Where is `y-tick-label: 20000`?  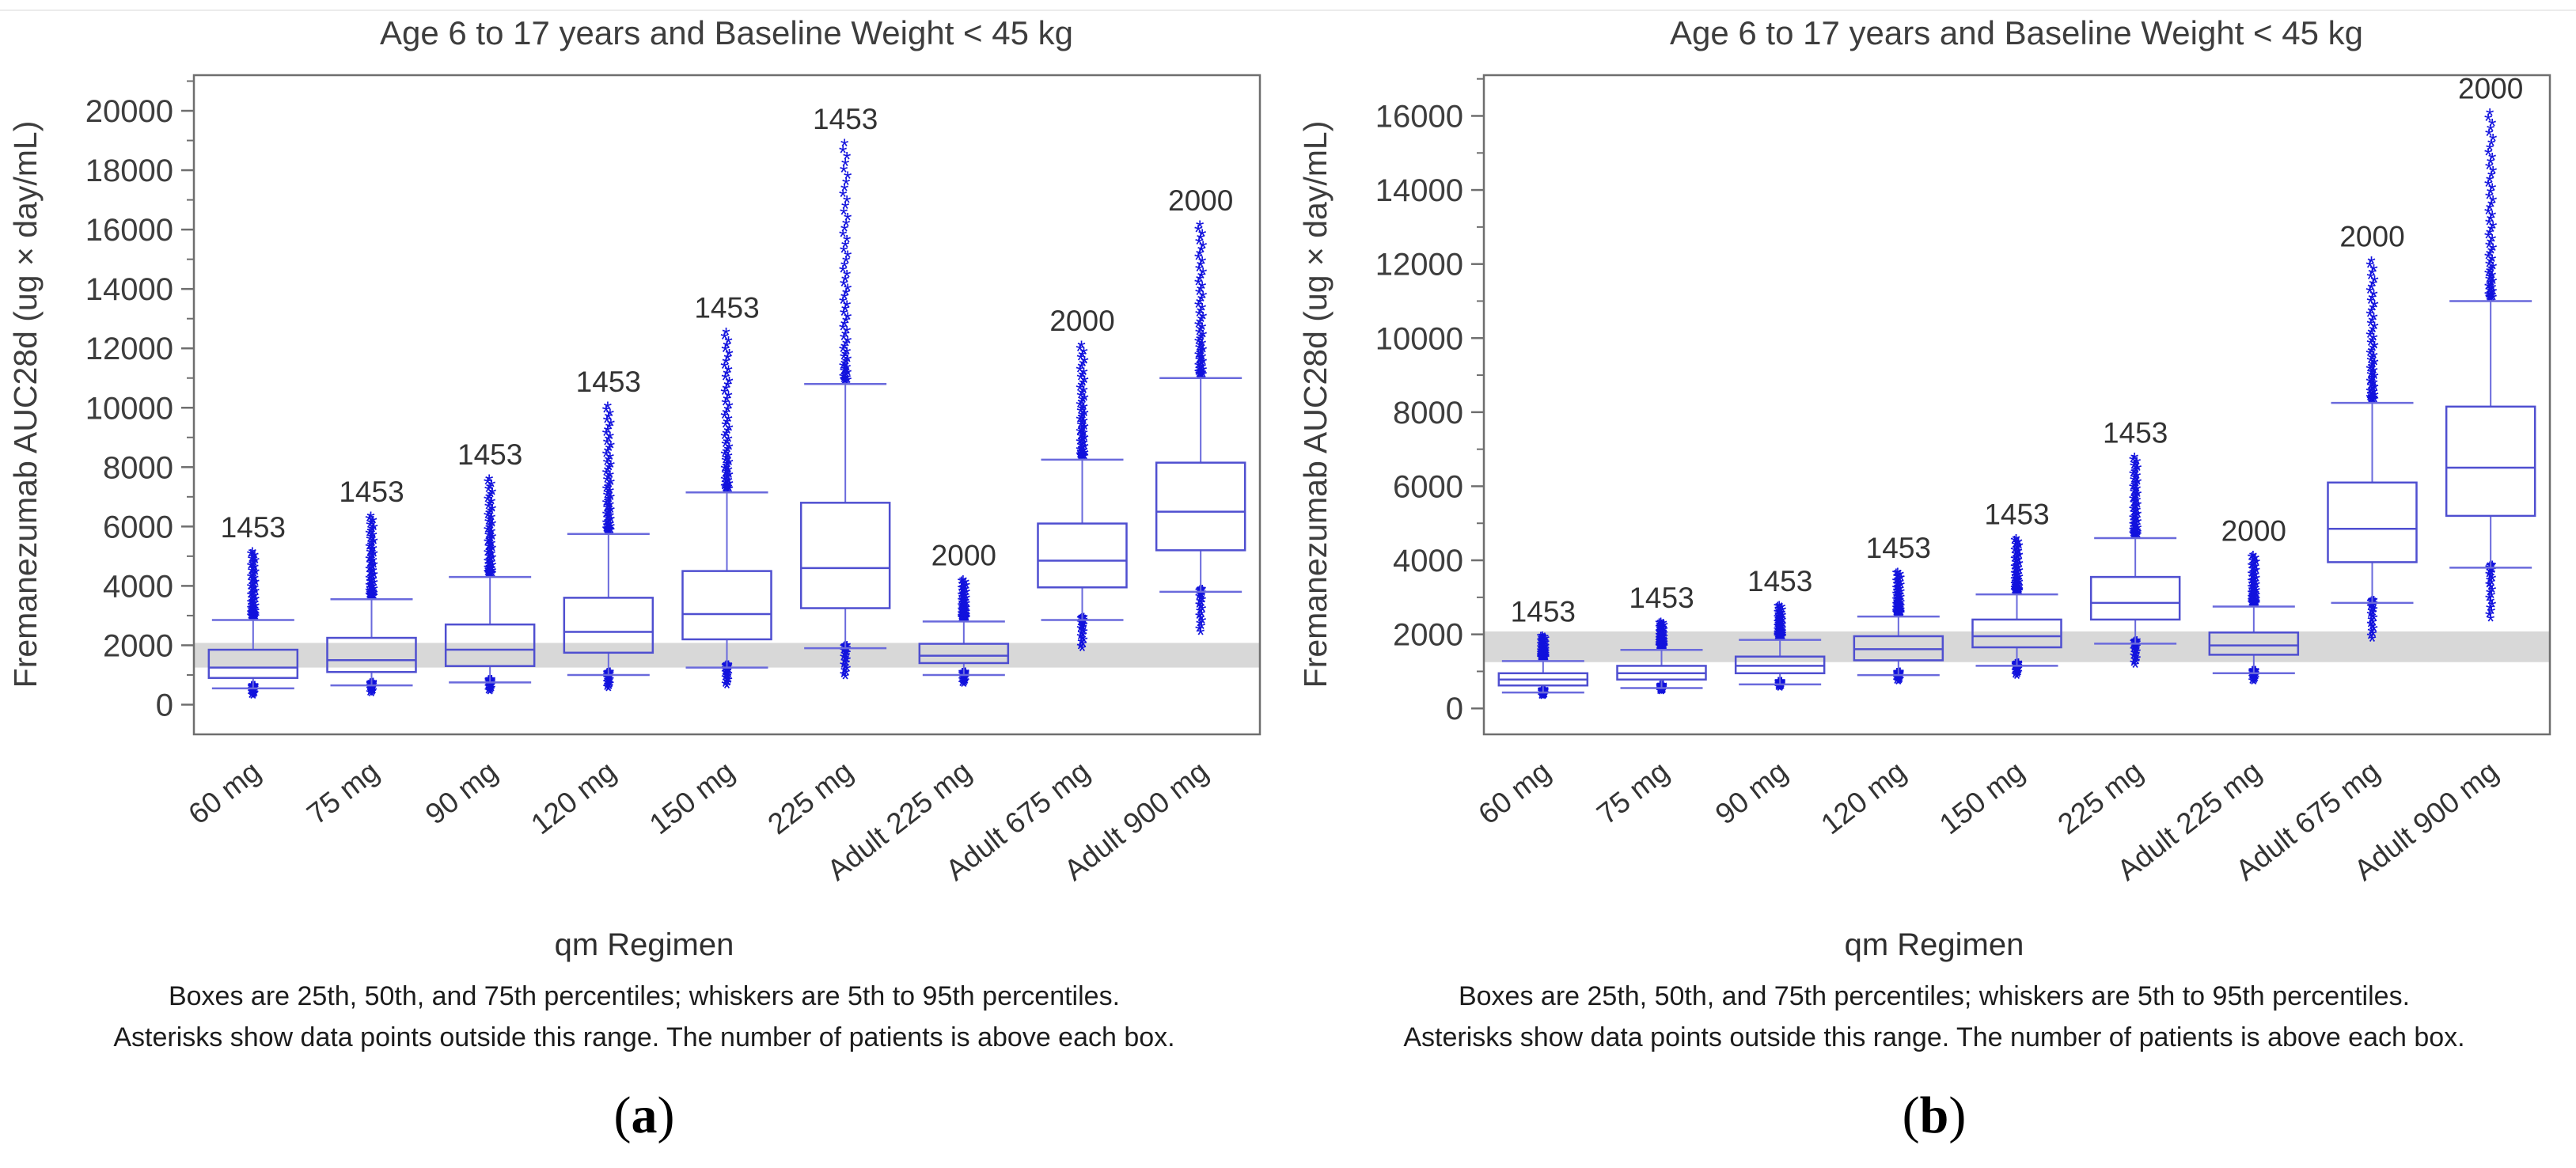 y-tick-label: 20000 is located at coordinates (129, 111).